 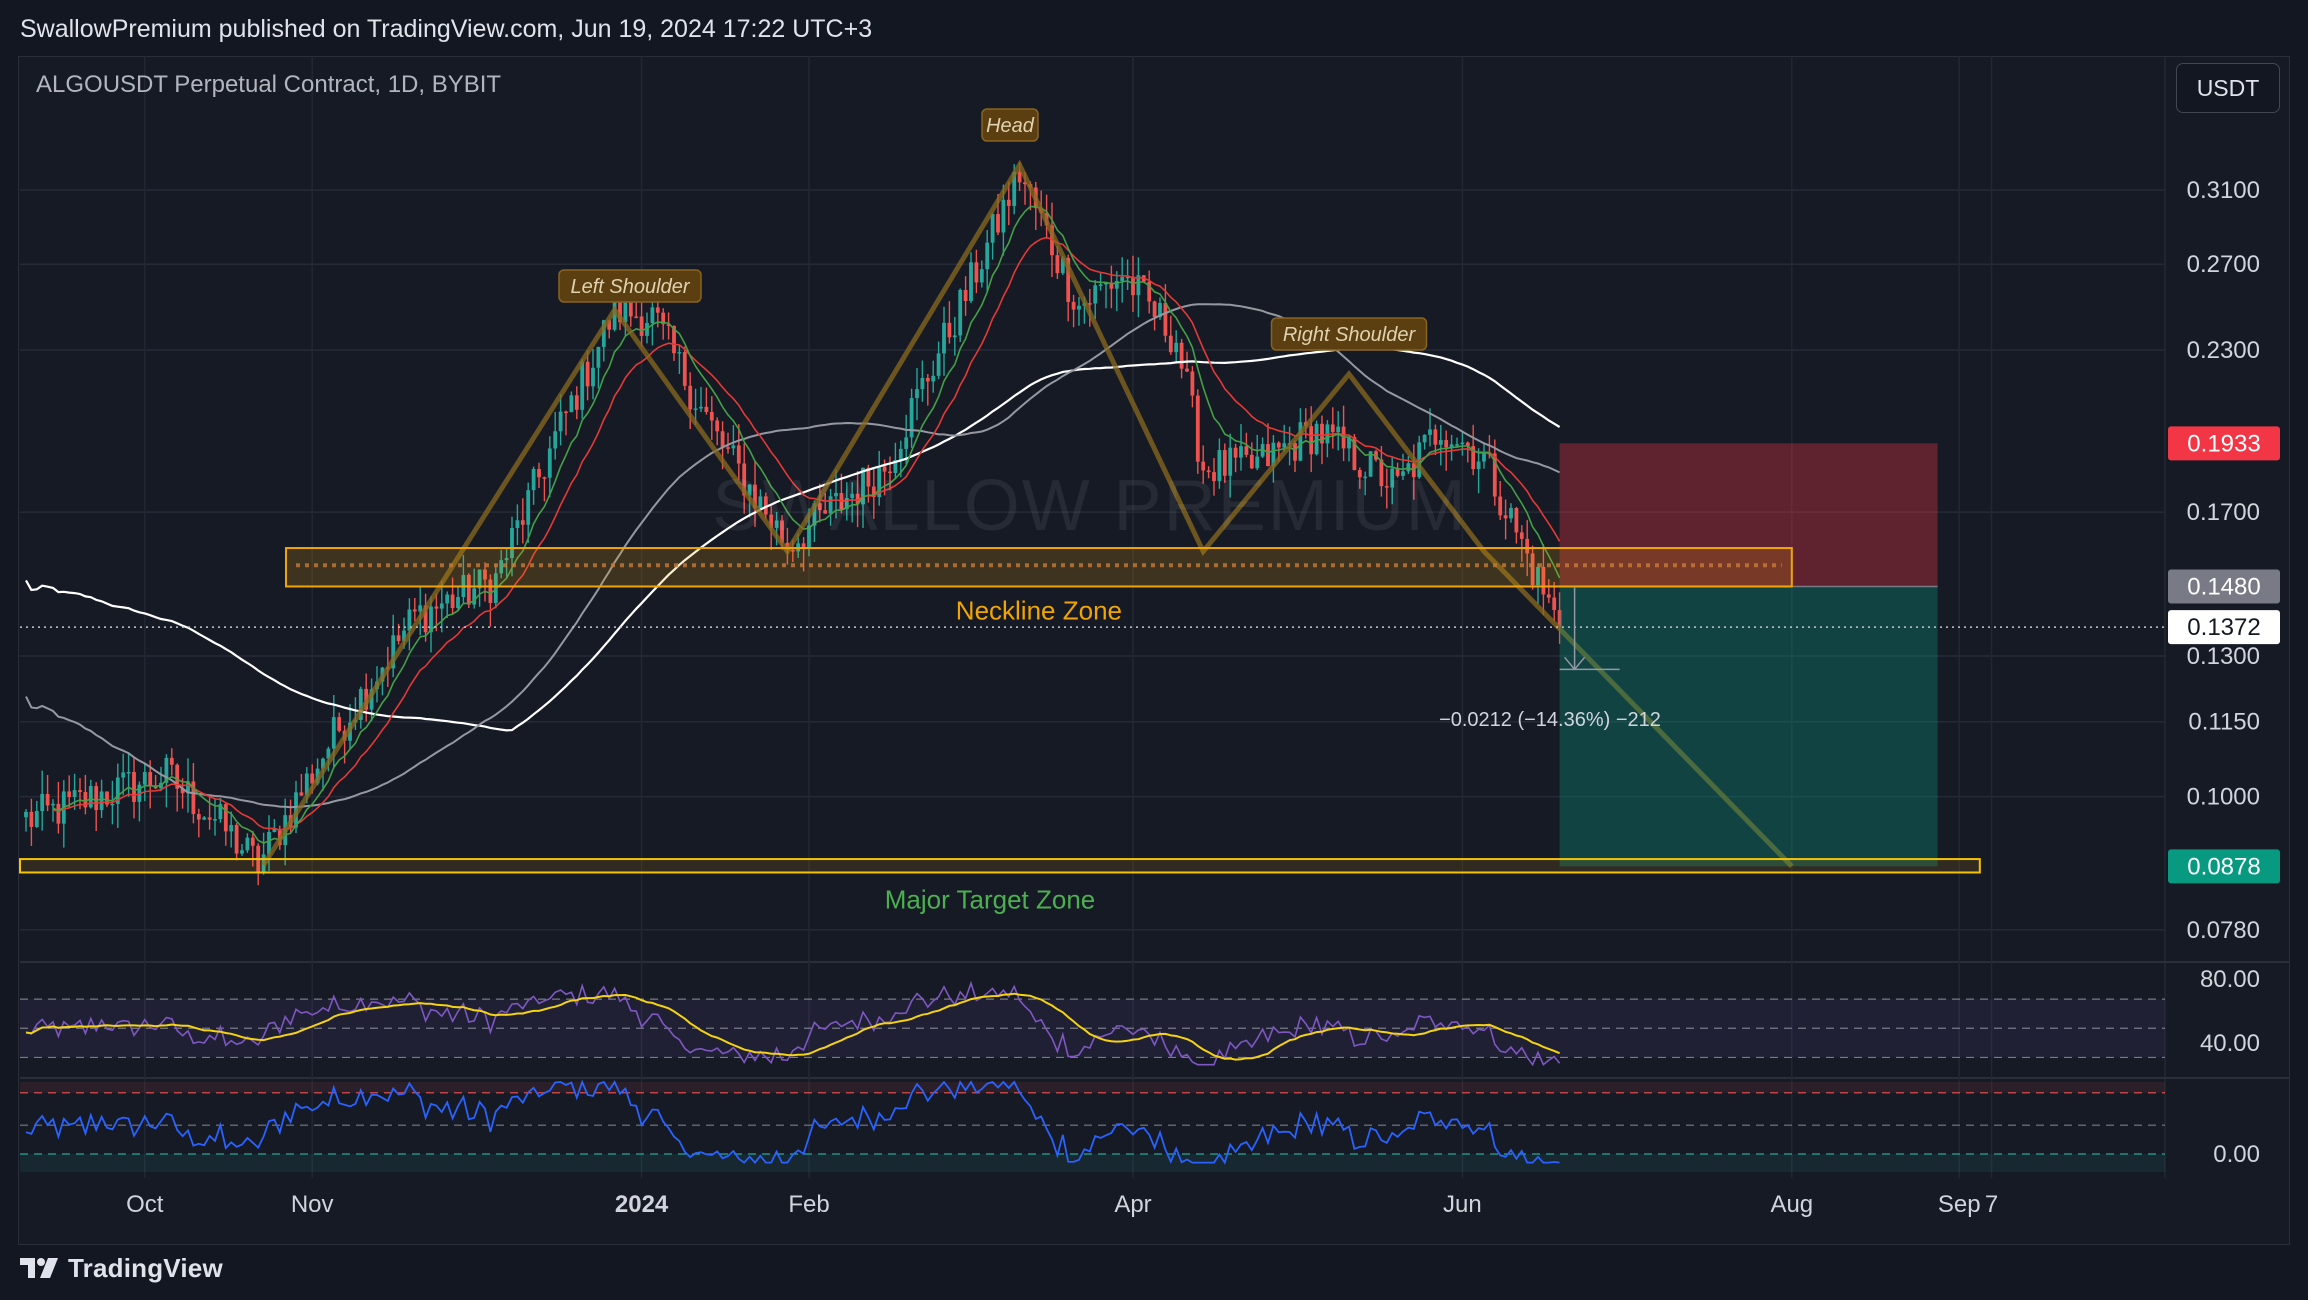 I want to click on rsi-tick-label: 80.00, so click(x=2230, y=979).